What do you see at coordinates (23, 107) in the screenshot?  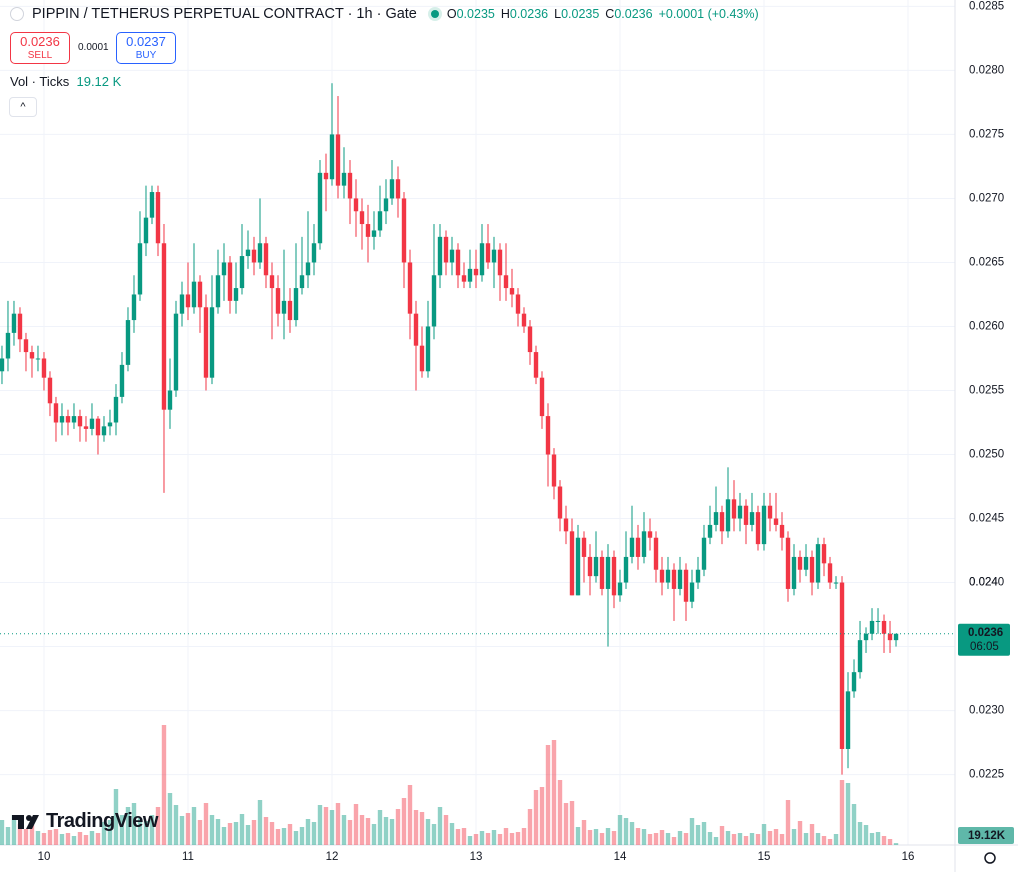 I see `collapse-button: ^` at bounding box center [23, 107].